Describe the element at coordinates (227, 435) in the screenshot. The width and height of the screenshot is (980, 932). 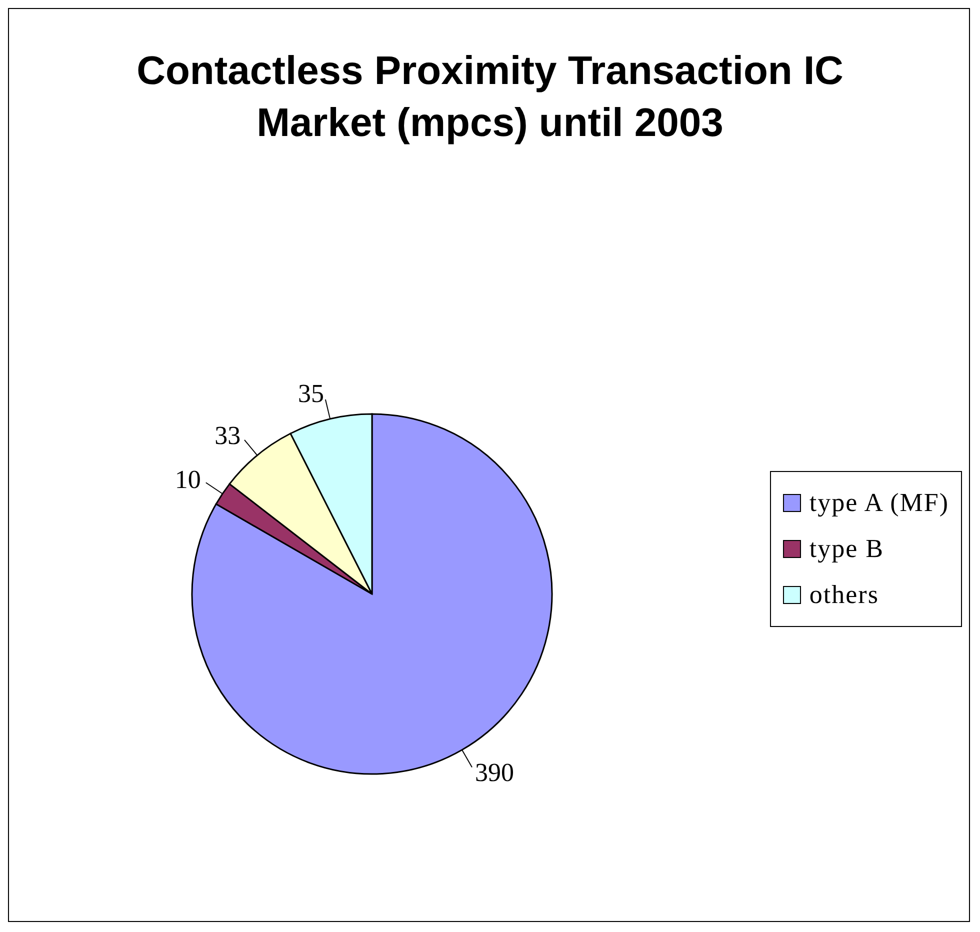
I see `data-label: 33` at that location.